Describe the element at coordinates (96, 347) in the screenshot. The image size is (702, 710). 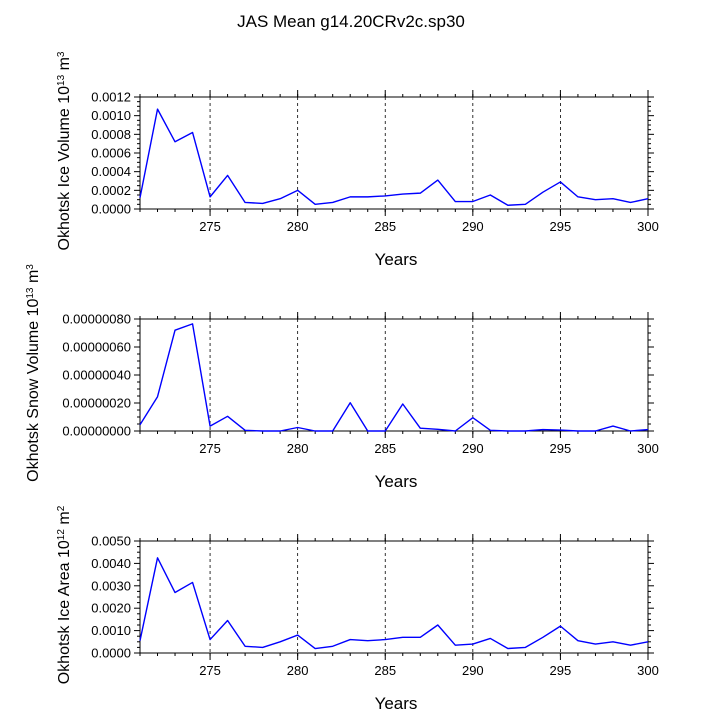
I see `y-tick-label: 0.00000060` at that location.